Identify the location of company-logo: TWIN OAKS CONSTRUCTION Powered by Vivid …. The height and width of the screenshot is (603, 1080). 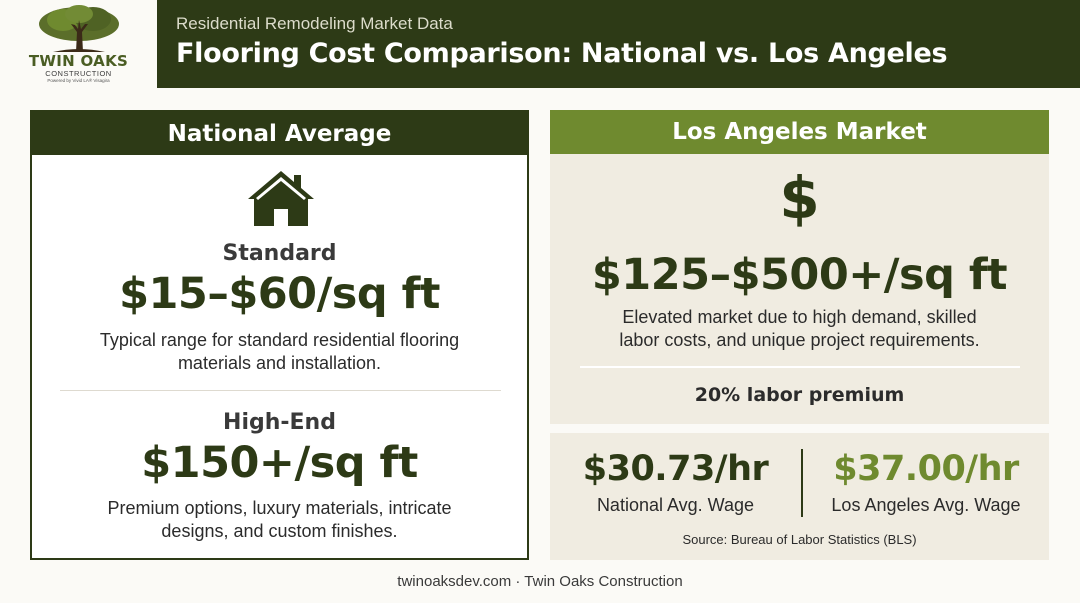
(78, 44).